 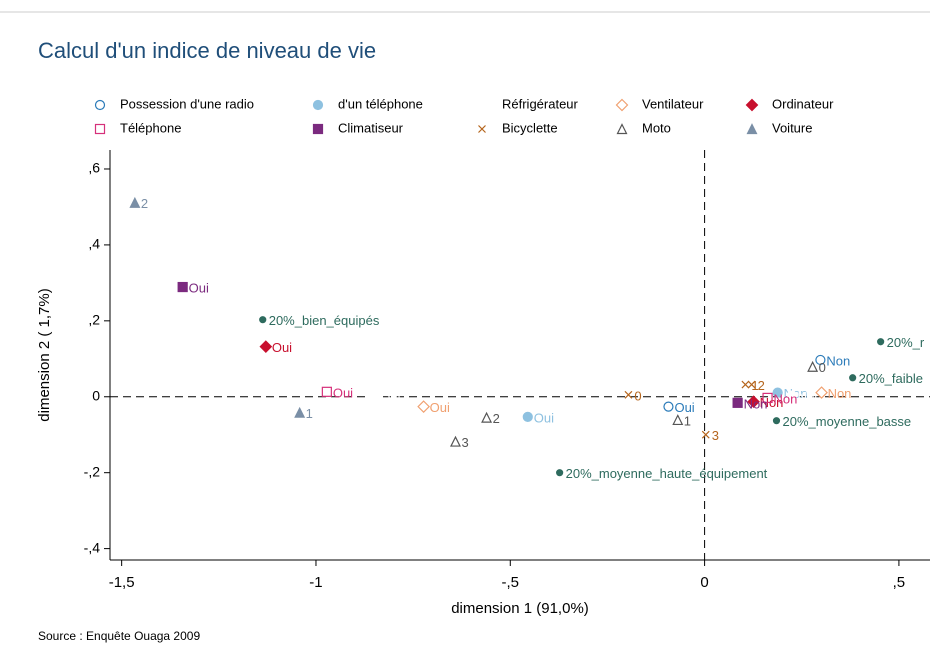 I want to click on legend-label: Bicyclette, so click(x=530, y=127).